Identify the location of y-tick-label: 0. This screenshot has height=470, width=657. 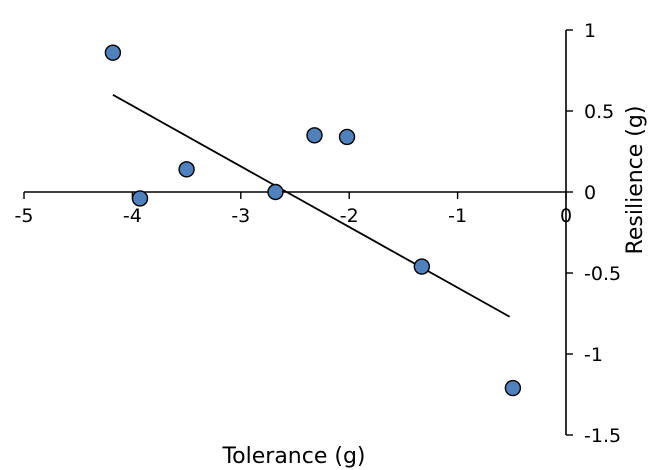
(590, 193).